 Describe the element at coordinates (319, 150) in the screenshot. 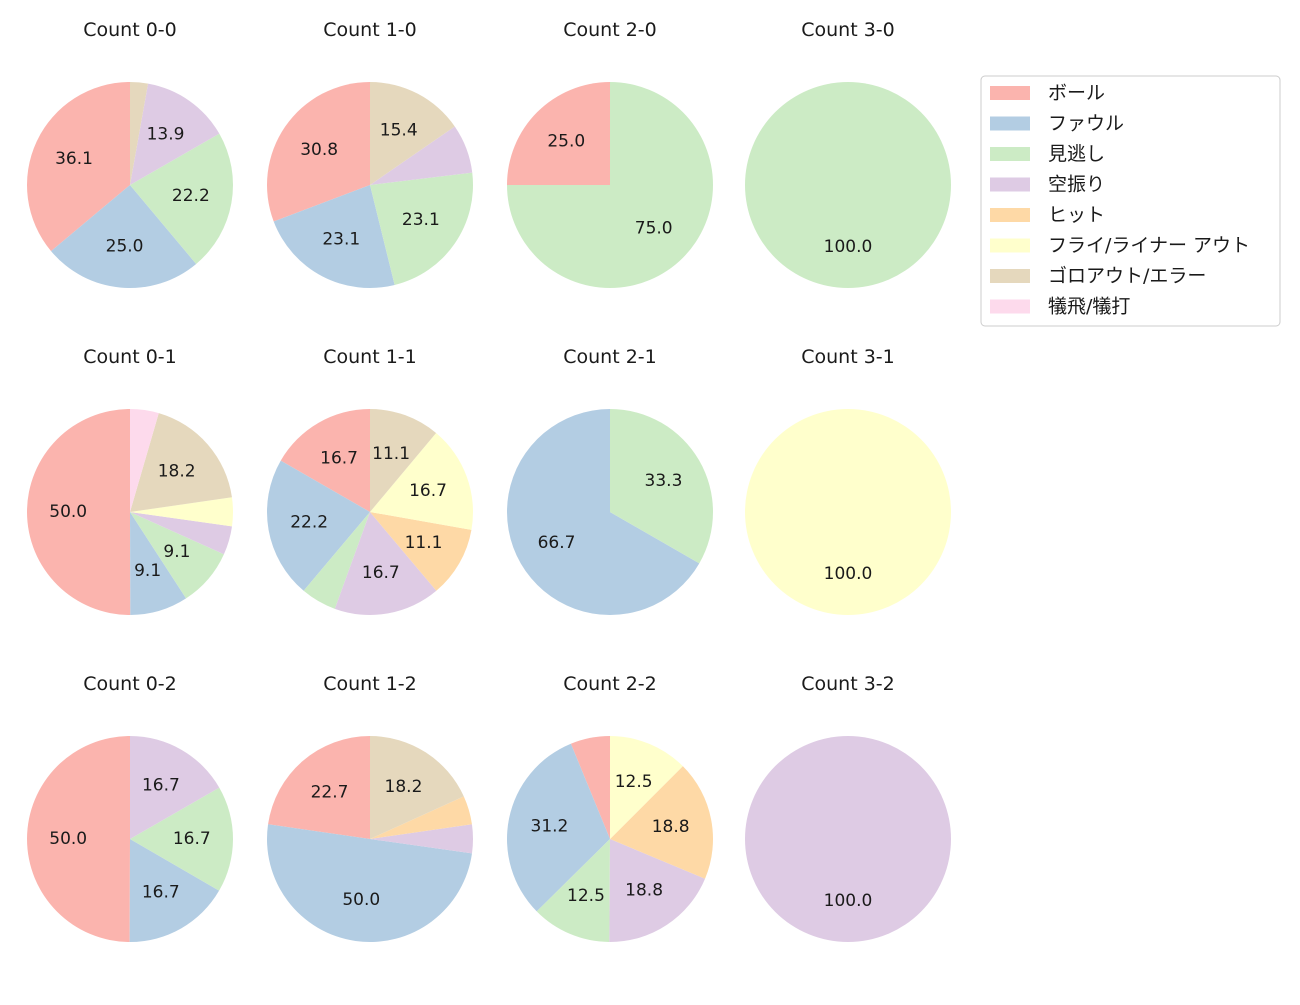

I see `slice-label: 30.8` at that location.